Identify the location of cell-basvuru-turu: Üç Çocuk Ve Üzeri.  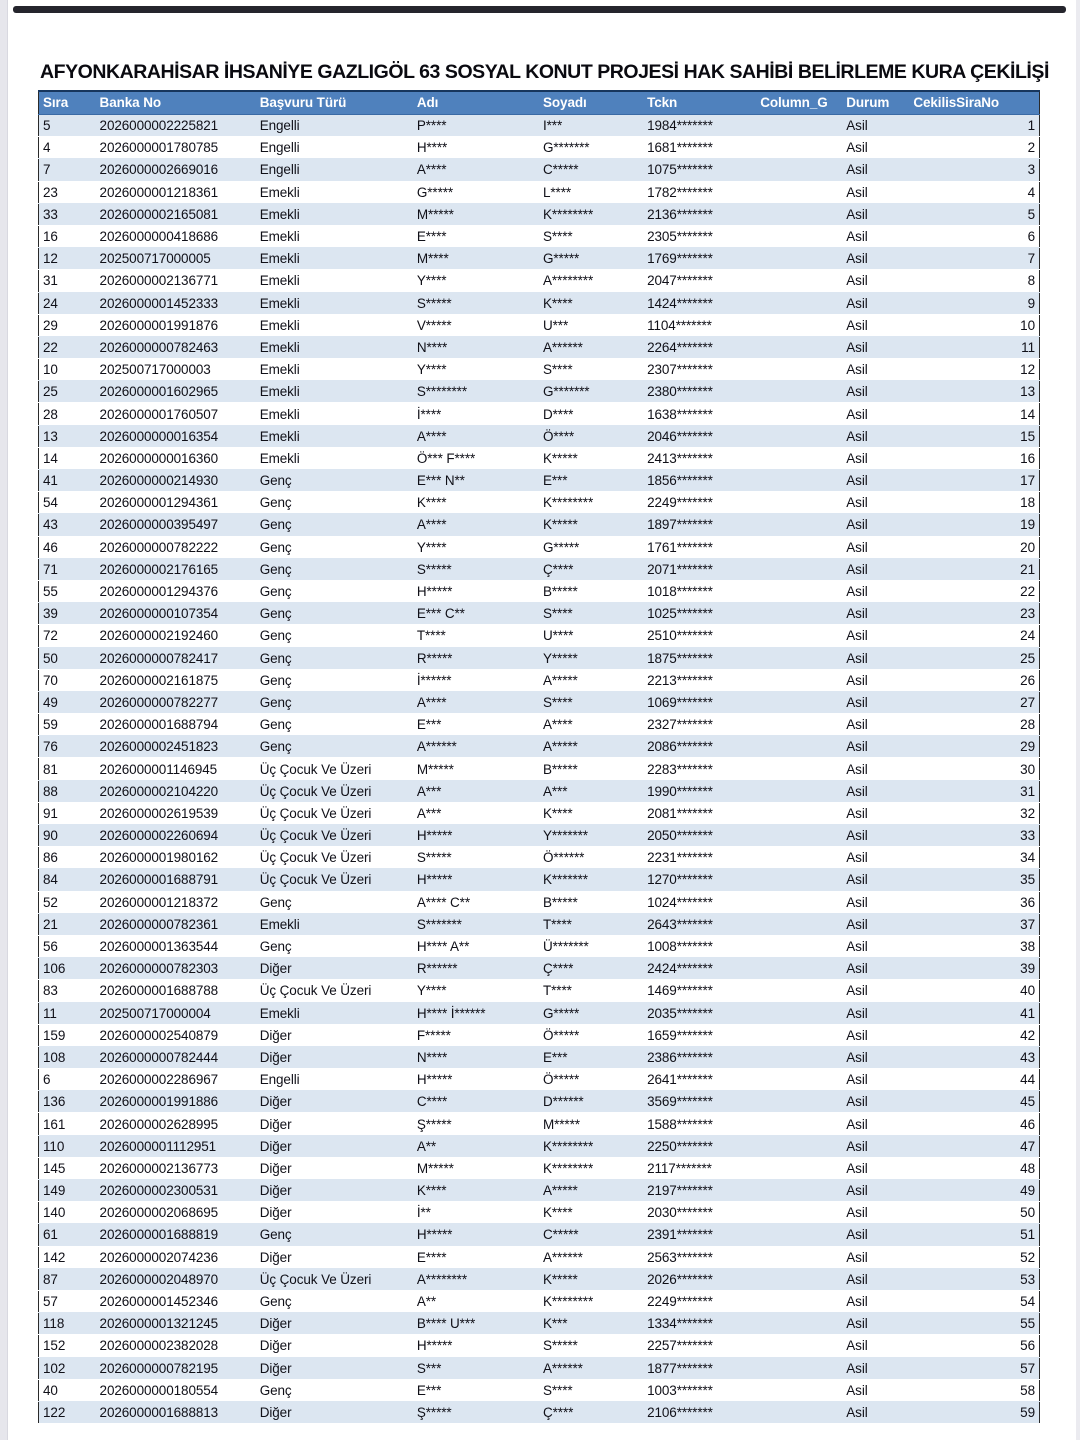
(334, 991).